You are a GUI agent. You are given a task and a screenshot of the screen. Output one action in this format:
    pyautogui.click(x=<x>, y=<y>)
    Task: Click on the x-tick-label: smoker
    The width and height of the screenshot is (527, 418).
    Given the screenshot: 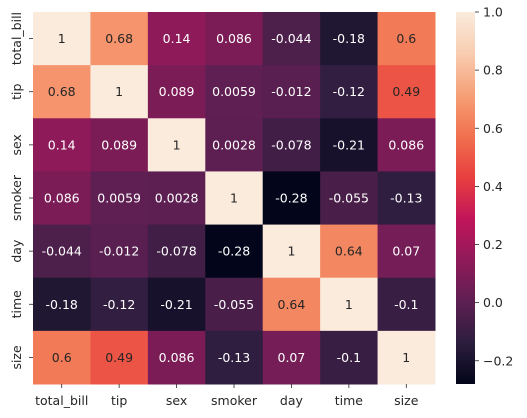 What is the action you would take?
    pyautogui.click(x=234, y=400)
    